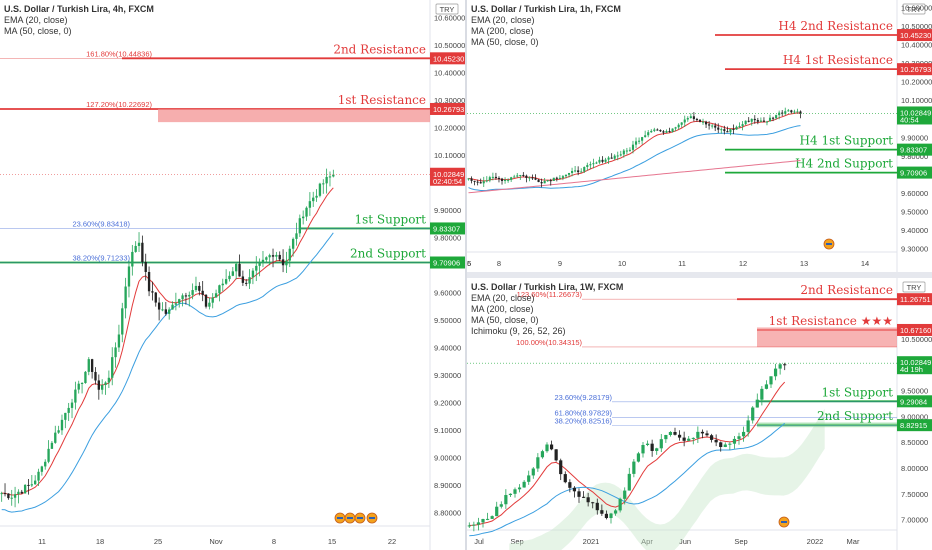  Describe the element at coordinates (340, 518) in the screenshot. I see `event-flag-icon` at that location.